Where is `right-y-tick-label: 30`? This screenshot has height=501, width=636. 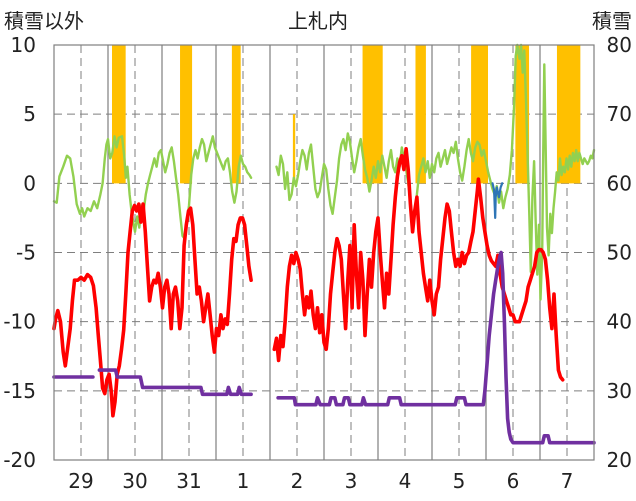
right-y-tick-label: 30 is located at coordinates (619, 391).